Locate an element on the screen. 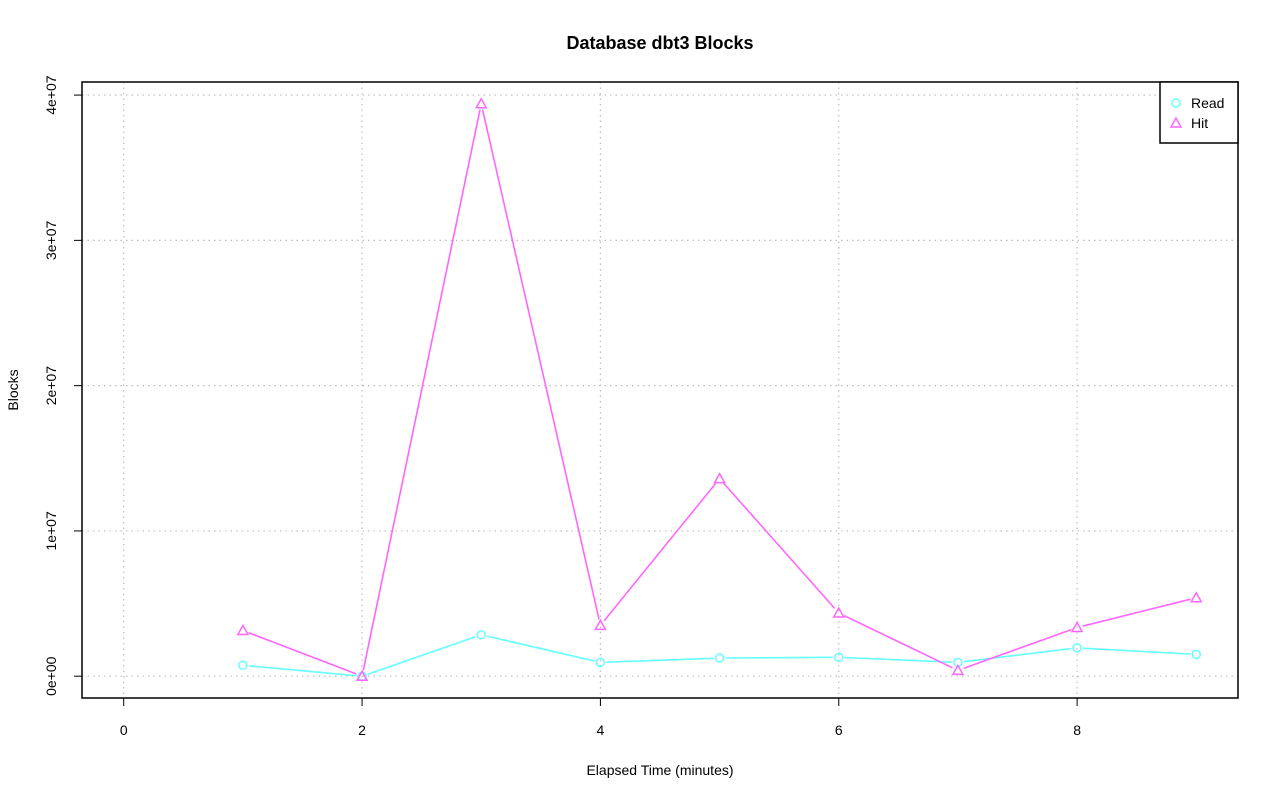  x-axis-label: Elapsed Time (minutes) is located at coordinates (659, 770).